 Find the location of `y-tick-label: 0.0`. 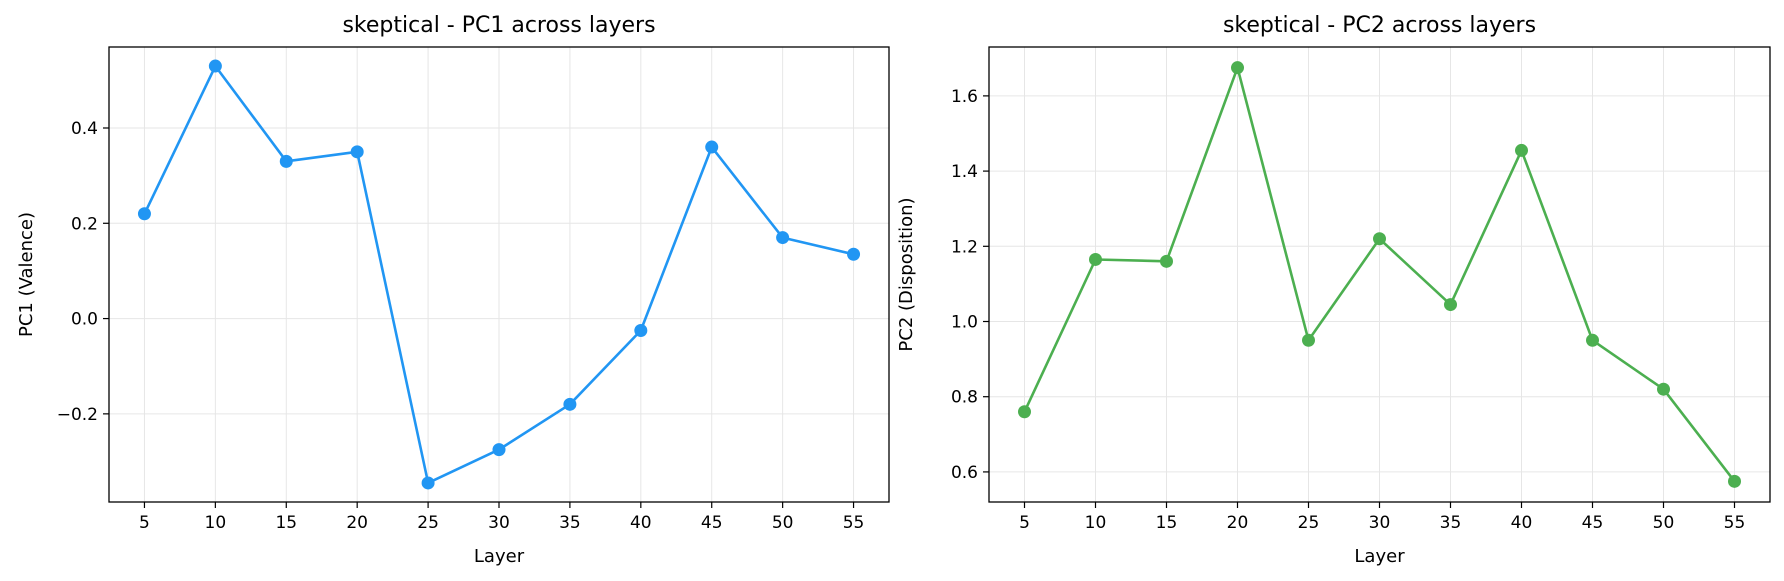

y-tick-label: 0.0 is located at coordinates (84, 320).